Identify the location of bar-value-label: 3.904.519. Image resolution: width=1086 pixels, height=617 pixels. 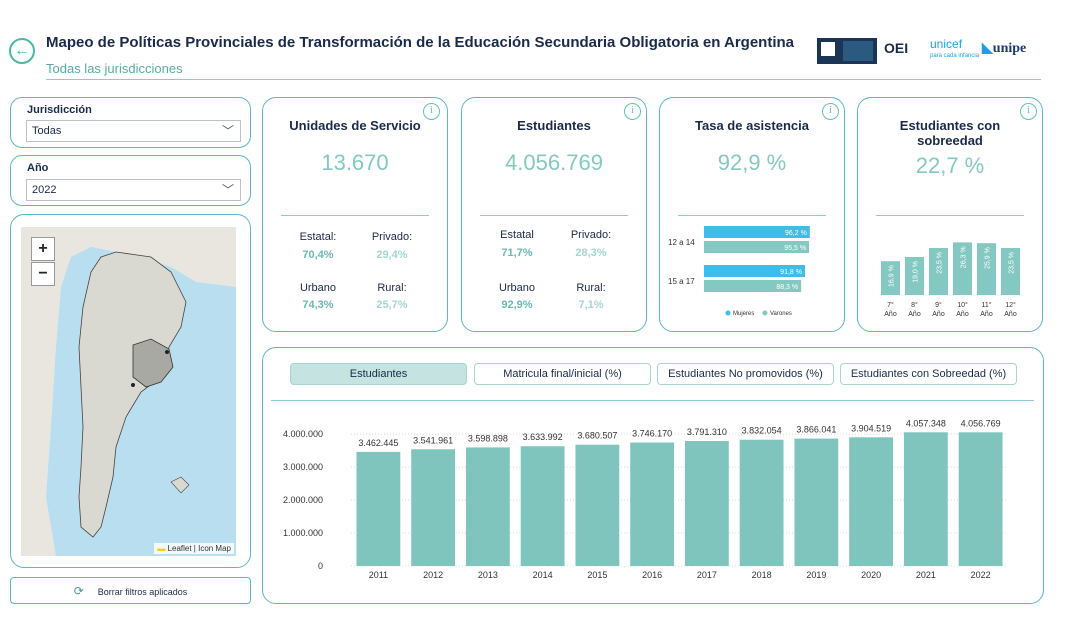
(871, 428).